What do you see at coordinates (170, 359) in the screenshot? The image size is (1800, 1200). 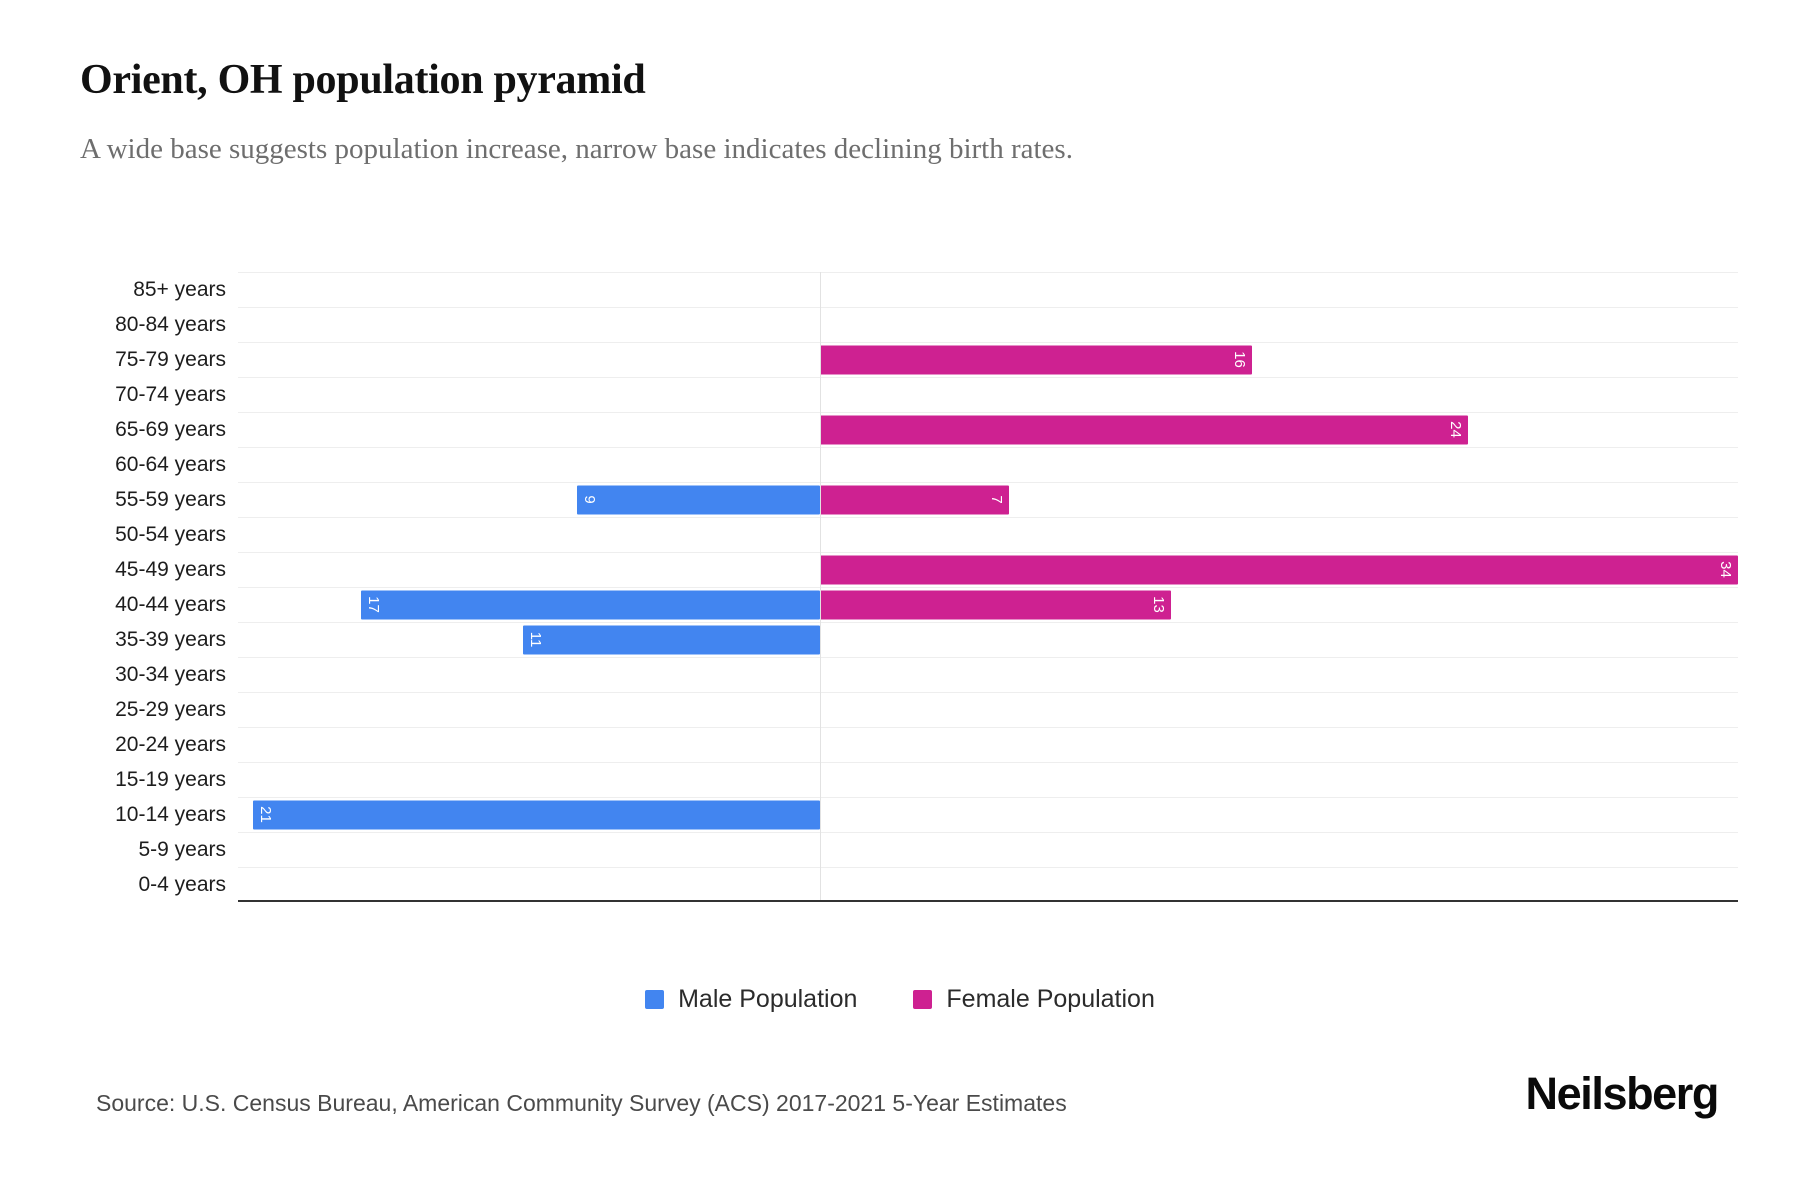 I see `y-axis-label: 75-79 years` at bounding box center [170, 359].